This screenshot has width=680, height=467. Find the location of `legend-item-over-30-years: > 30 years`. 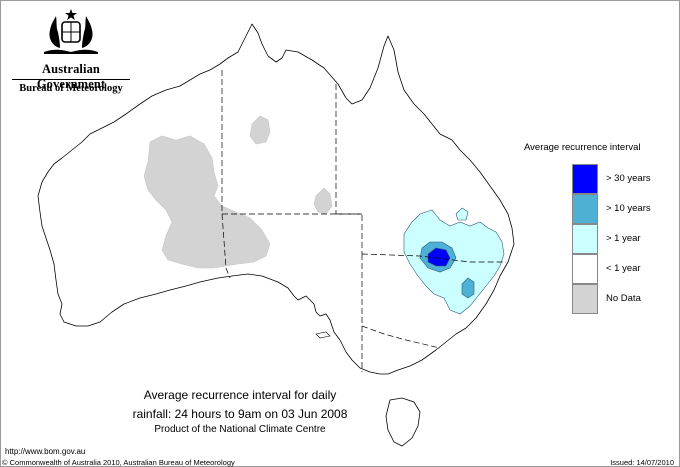

legend-item-over-30-years: > 30 years is located at coordinates (626, 179).